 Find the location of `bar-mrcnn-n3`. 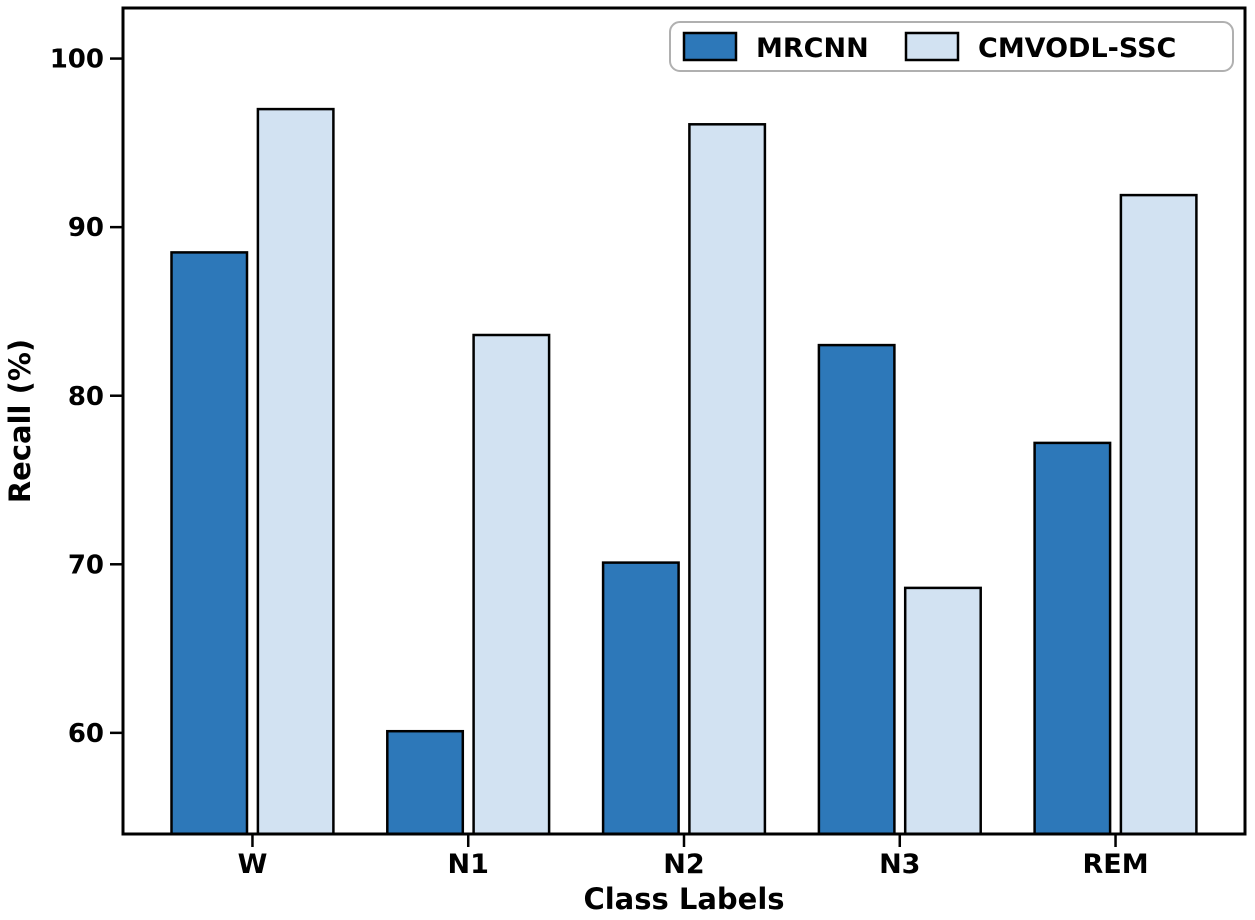

bar-mrcnn-n3 is located at coordinates (856, 589).